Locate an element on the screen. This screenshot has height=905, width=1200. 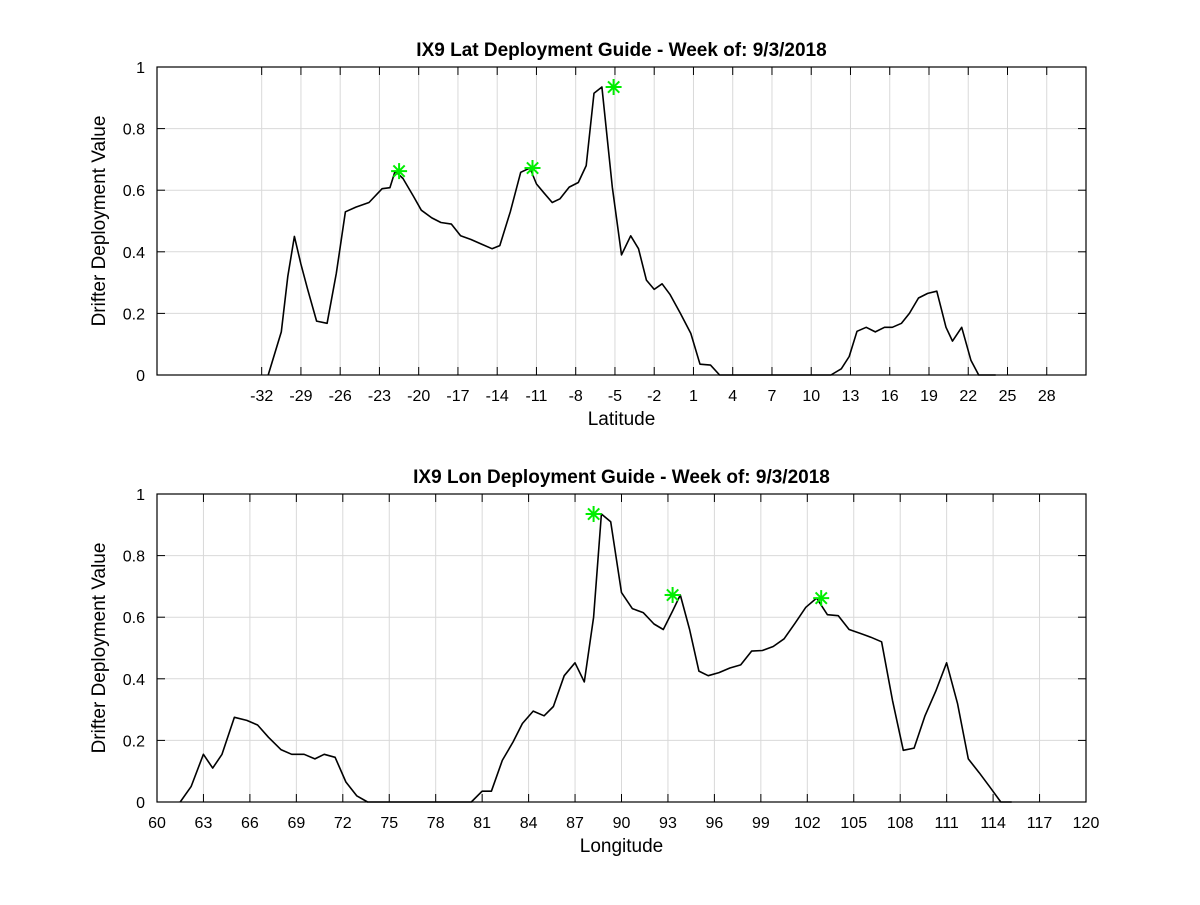
x-tick-label: -2 is located at coordinates (654, 396).